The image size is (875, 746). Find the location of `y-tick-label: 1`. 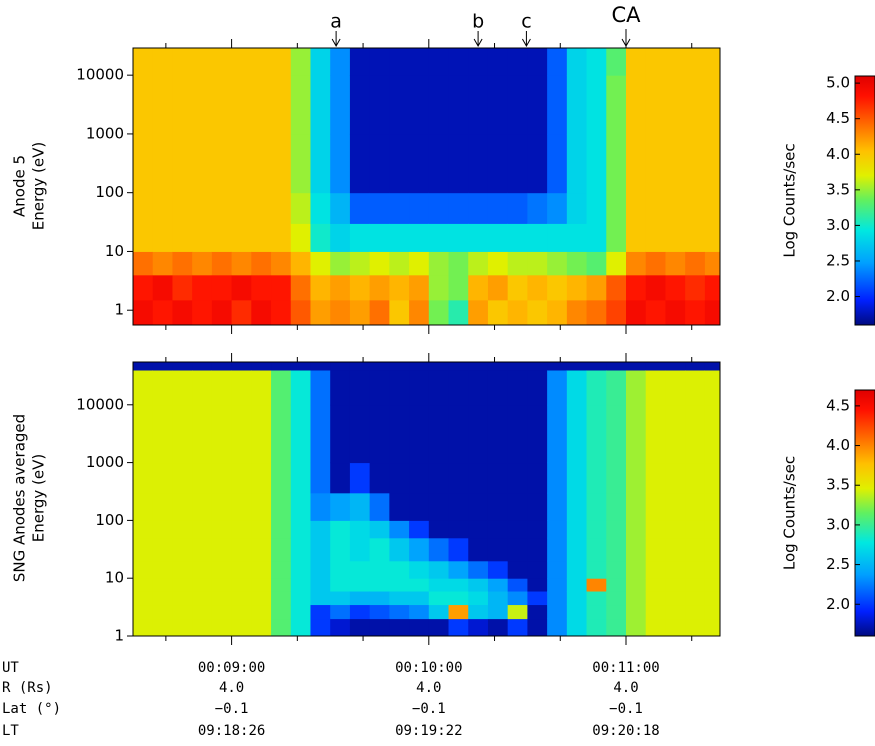

y-tick-label: 1 is located at coordinates (119, 310).